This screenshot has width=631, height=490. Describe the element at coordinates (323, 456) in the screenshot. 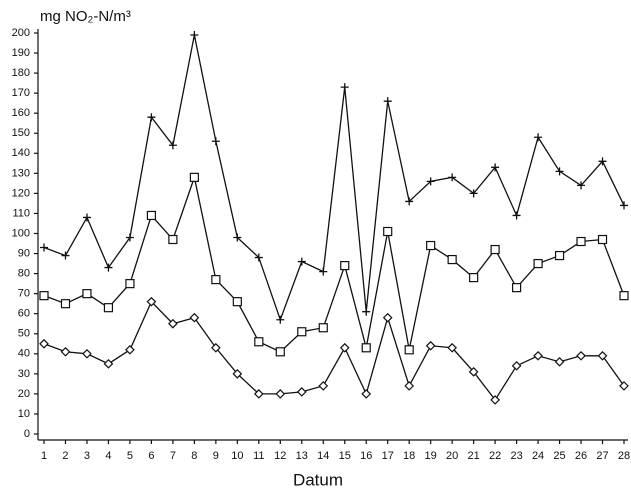

I see `x-tick-label: 14` at that location.